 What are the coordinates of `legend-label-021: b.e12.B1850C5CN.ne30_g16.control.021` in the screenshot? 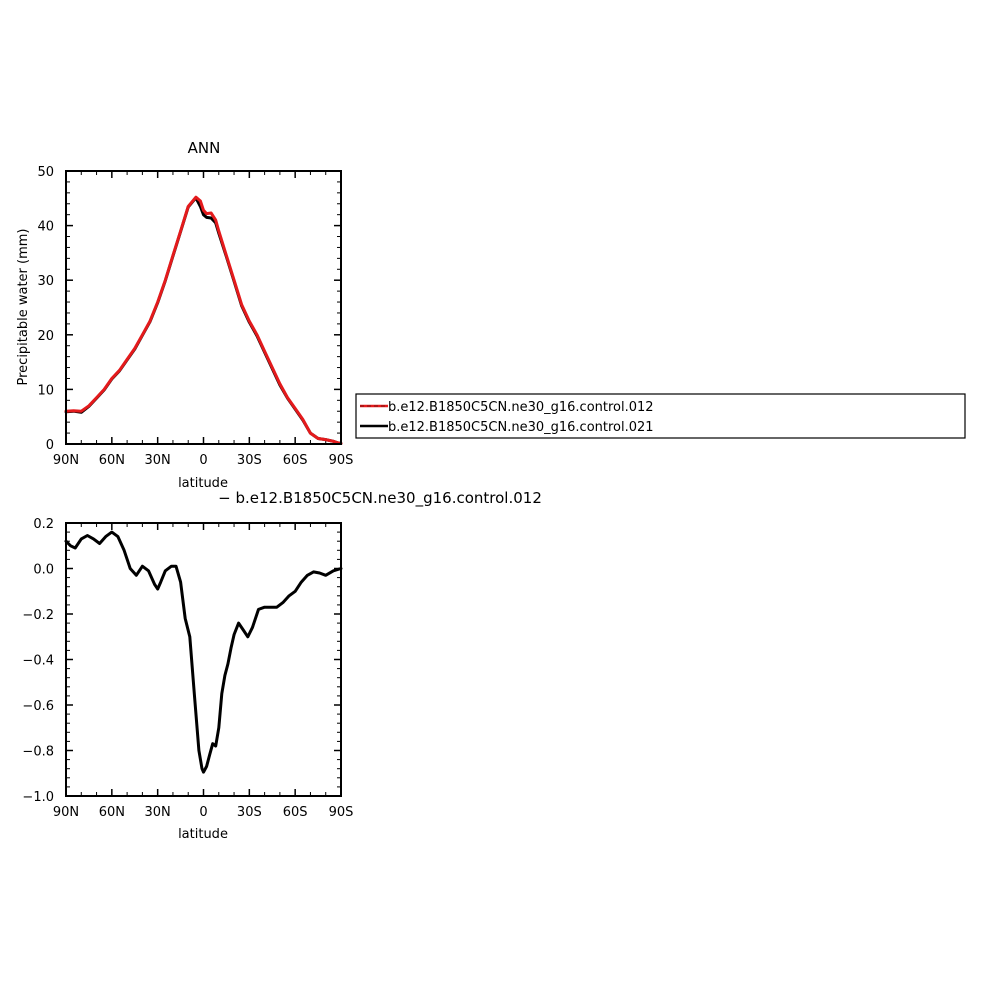 It's located at (521, 427).